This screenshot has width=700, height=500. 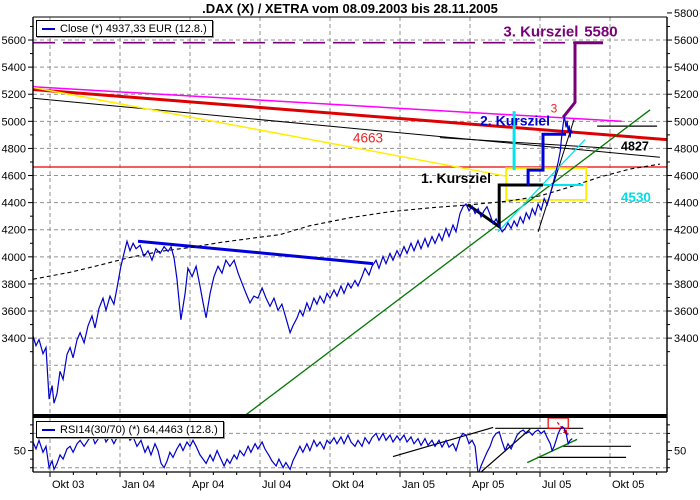 What do you see at coordinates (686, 177) in the screenshot?
I see `y-axis-label-right: 4600` at bounding box center [686, 177].